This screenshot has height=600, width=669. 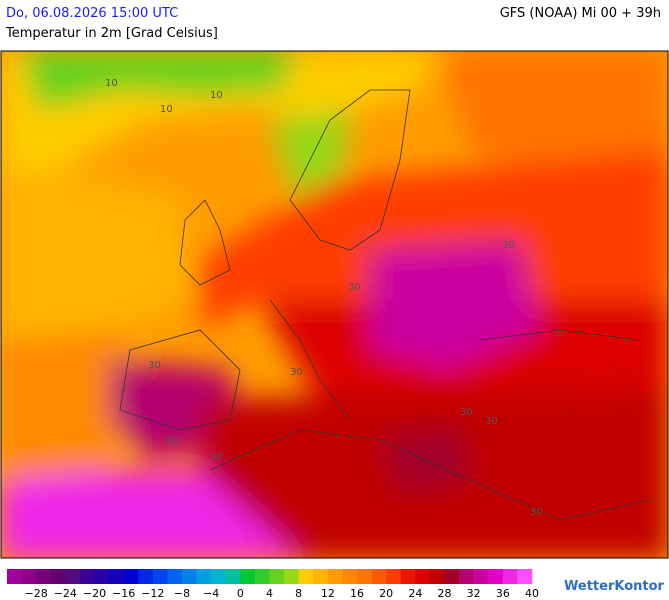 I want to click on colorbar-label: 0, so click(x=240, y=593).